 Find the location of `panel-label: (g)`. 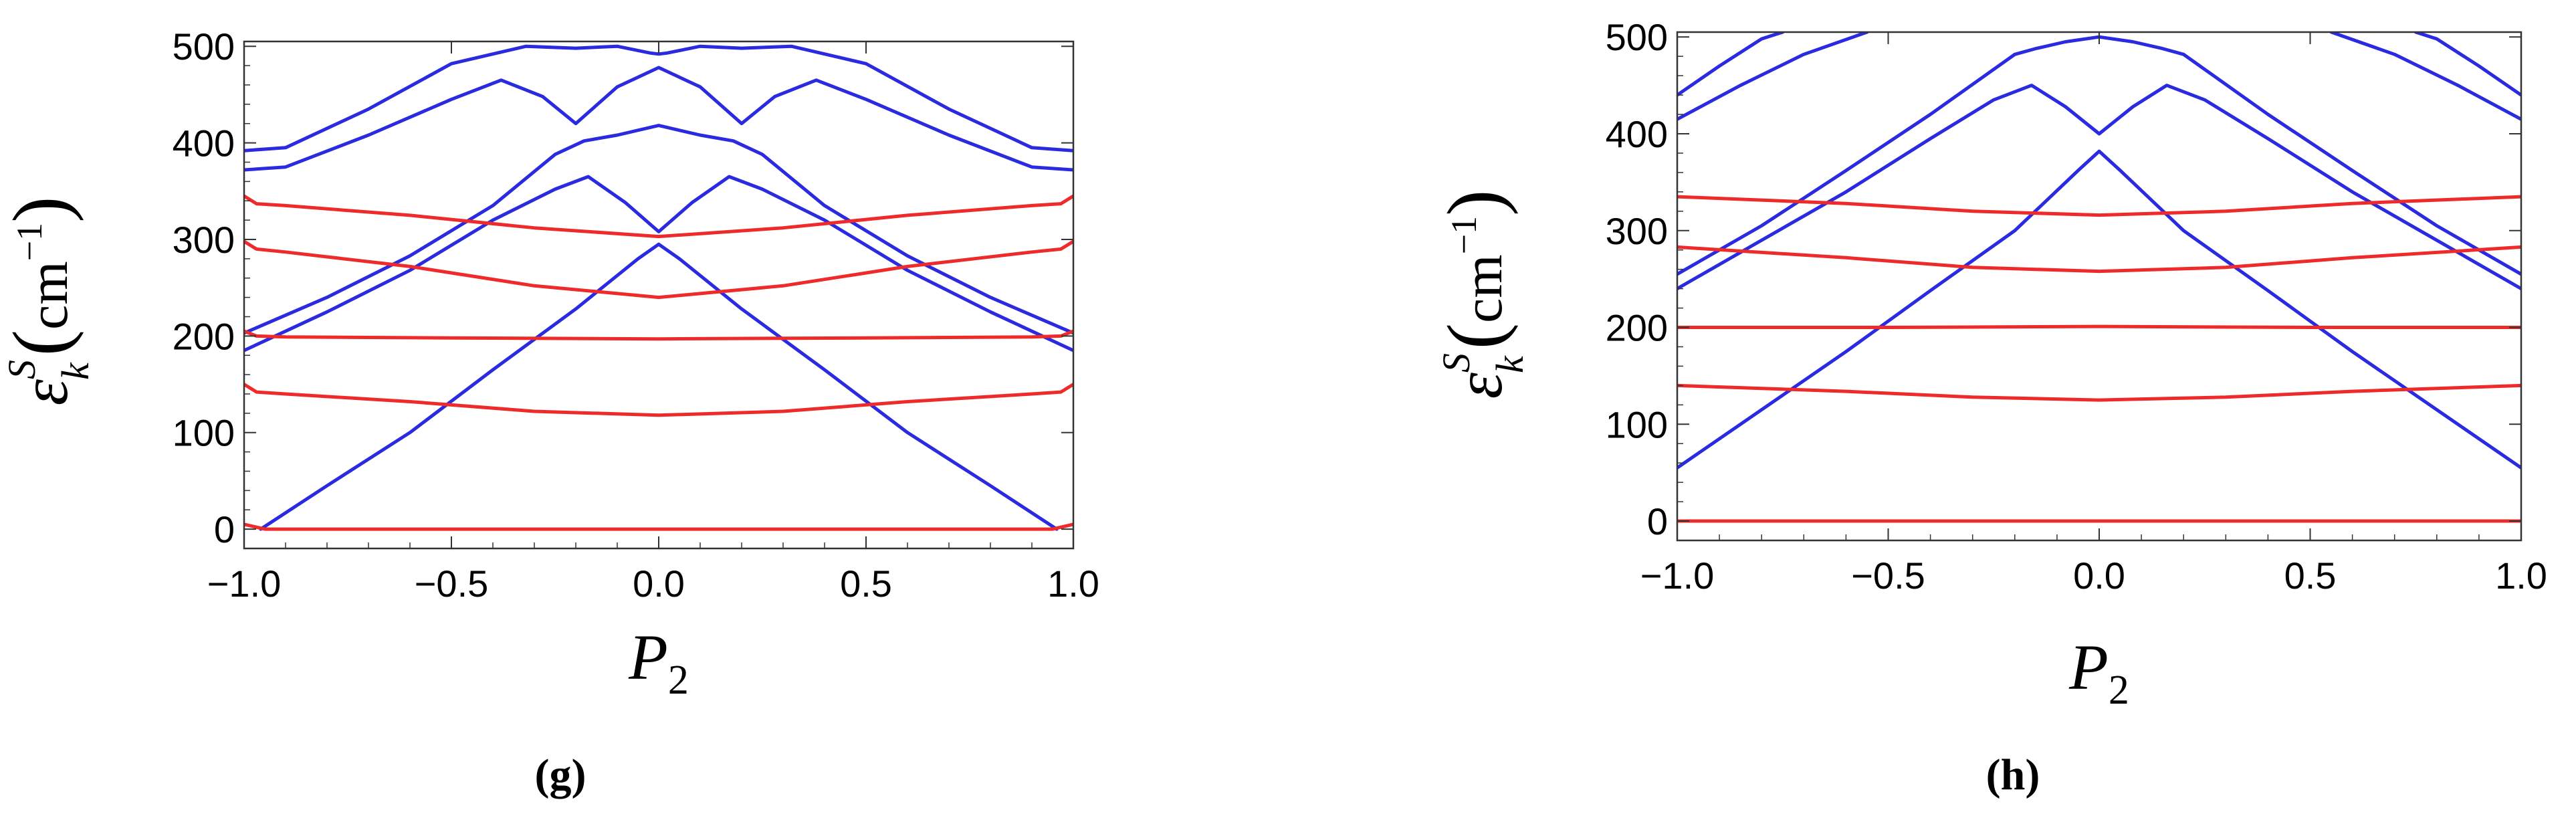

panel-label: (g) is located at coordinates (560, 774).